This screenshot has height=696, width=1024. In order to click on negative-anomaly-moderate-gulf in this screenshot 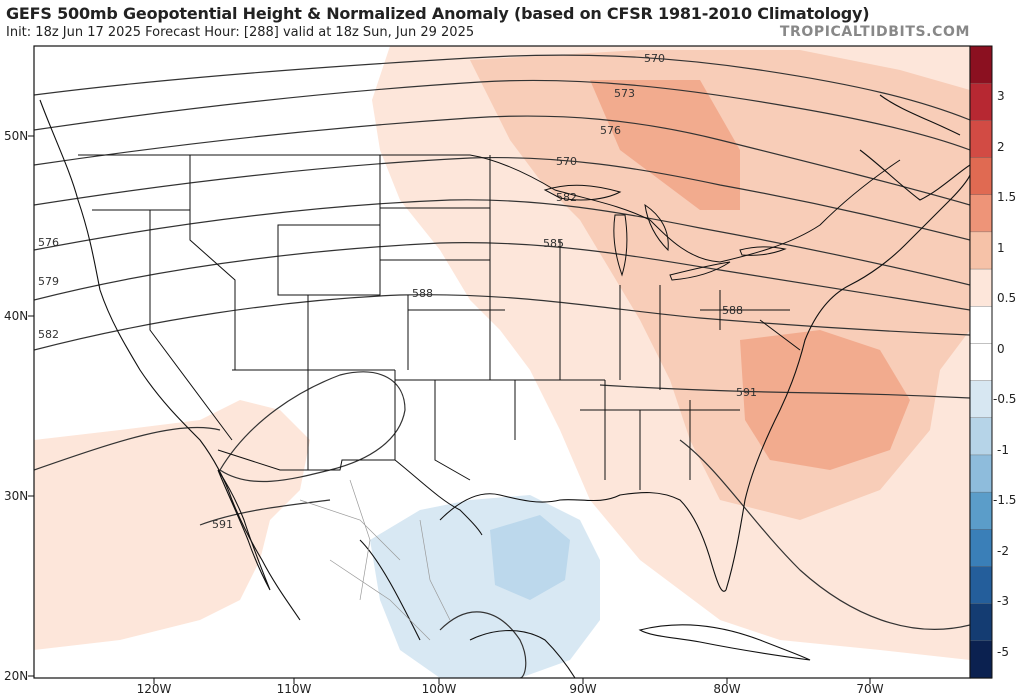, I will do `click(530, 557)`.